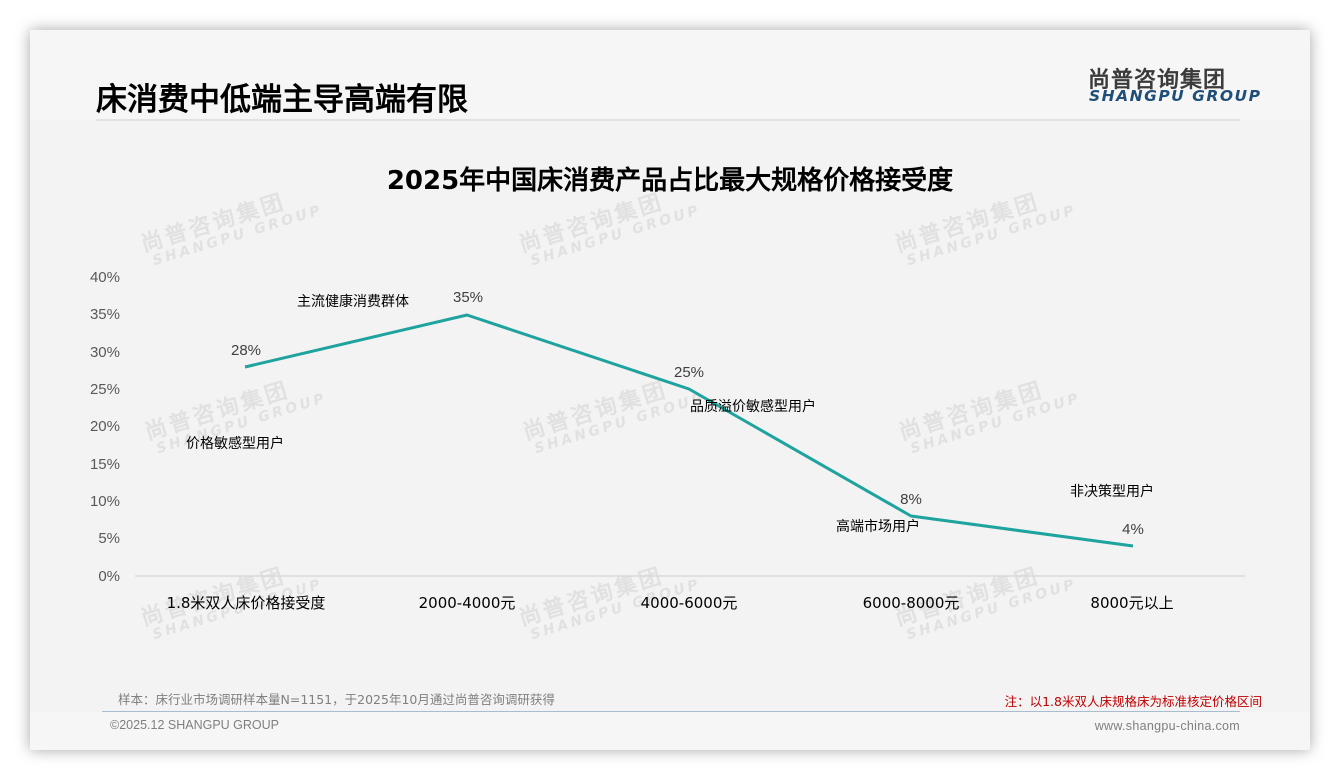 This screenshot has width=1340, height=780. What do you see at coordinates (105, 501) in the screenshot?
I see `y-tick: 10%` at bounding box center [105, 501].